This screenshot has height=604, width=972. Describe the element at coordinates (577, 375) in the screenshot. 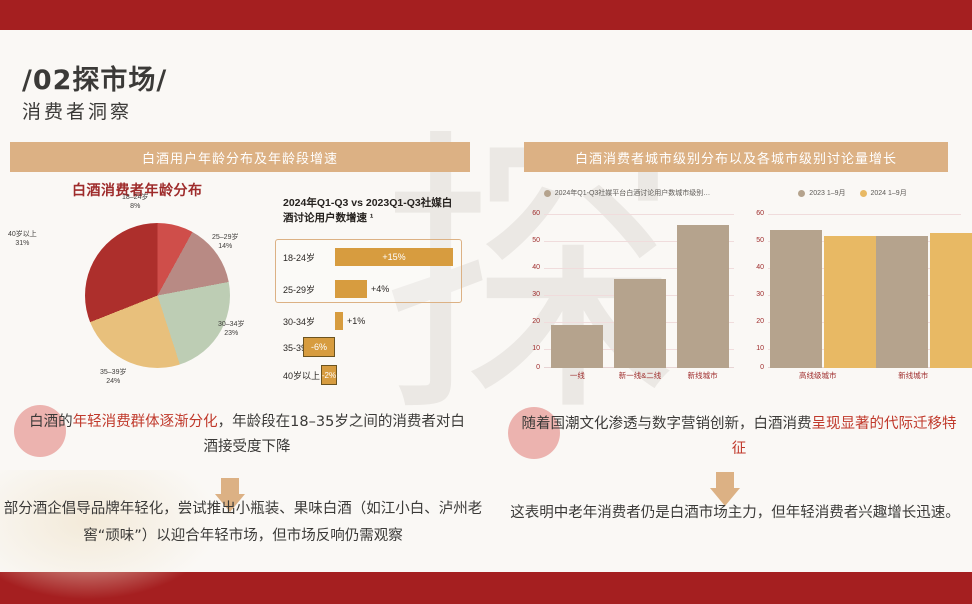

I see `xlabel-tier1: 一线` at that location.